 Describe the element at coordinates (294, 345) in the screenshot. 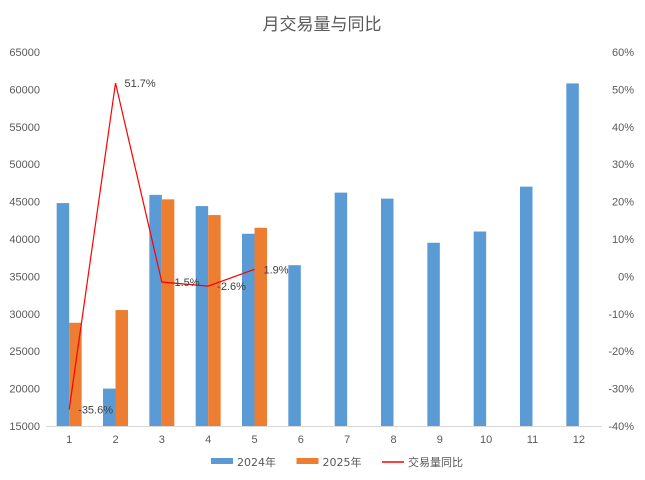

I see `bar-2024年-6` at that location.